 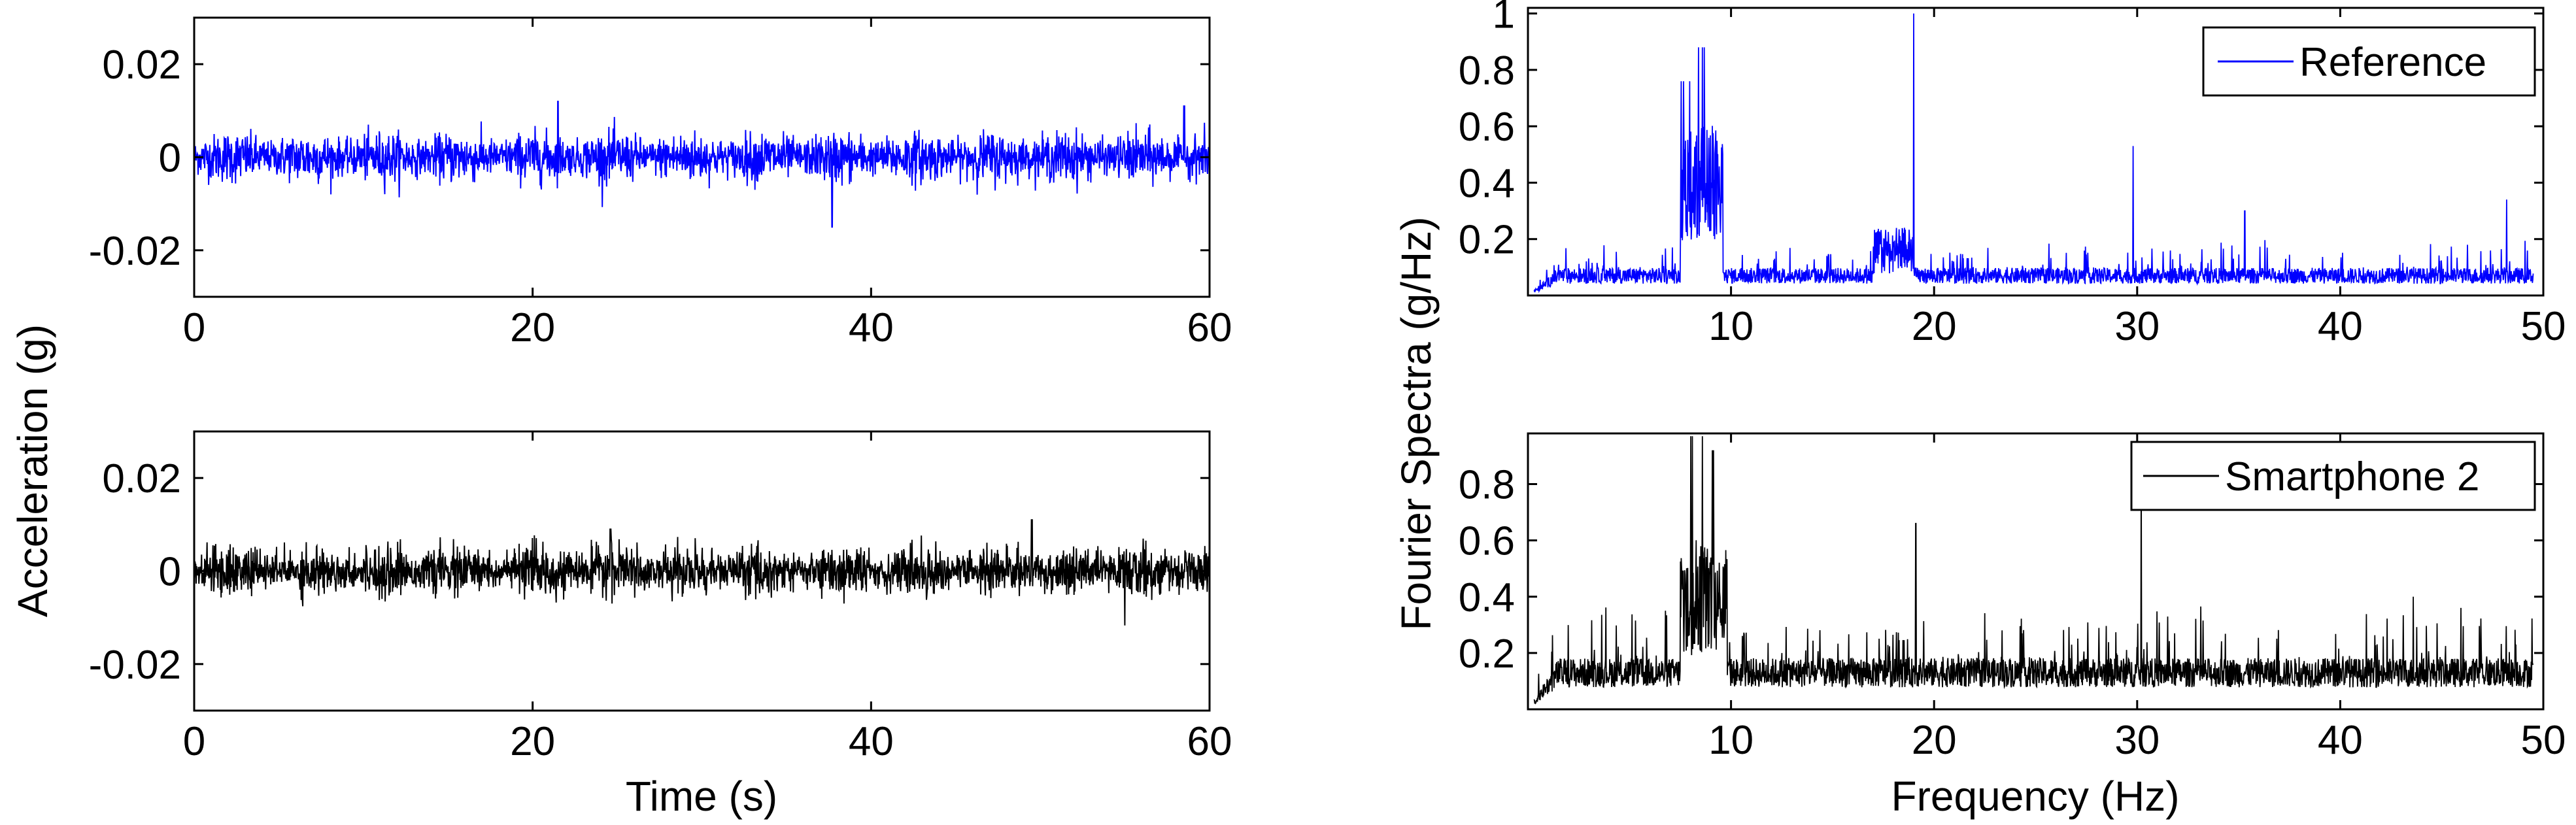 I want to click on legend-label-smartphone: Smartphone 2, so click(x=2352, y=477).